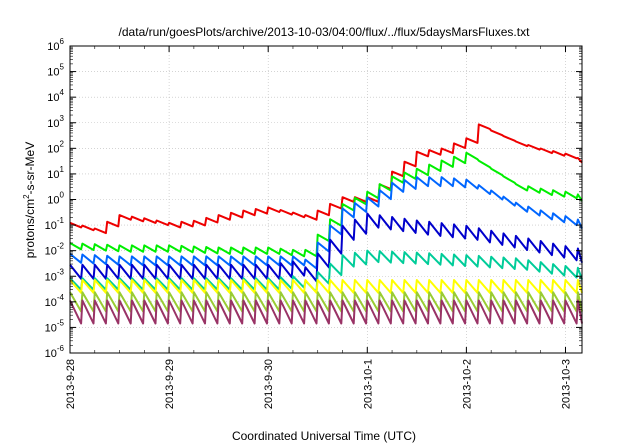  I want to click on y-tick-label: 10⁻⁶, so click(55, 352).